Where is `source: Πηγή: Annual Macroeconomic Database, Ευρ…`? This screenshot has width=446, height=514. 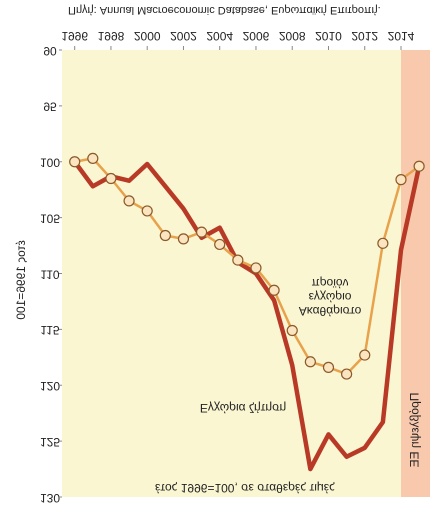
source: Πηγή: Annual Macroeconomic Database, Ευρ… is located at coordinates (224, 10).